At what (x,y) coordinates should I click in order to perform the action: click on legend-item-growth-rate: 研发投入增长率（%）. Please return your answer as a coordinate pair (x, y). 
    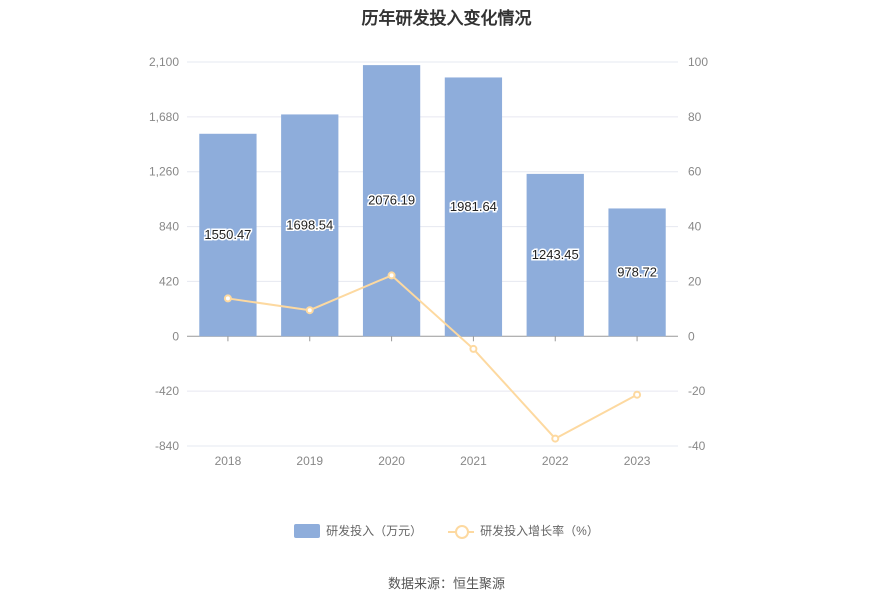
    Looking at the image, I should click on (523, 530).